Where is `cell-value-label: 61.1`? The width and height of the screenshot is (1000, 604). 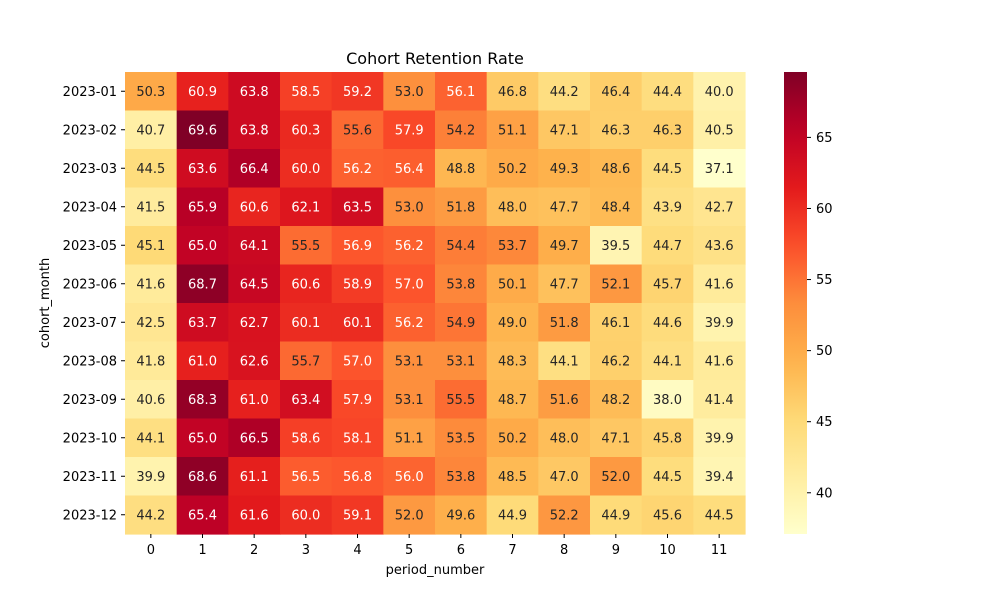 cell-value-label: 61.1 is located at coordinates (254, 477).